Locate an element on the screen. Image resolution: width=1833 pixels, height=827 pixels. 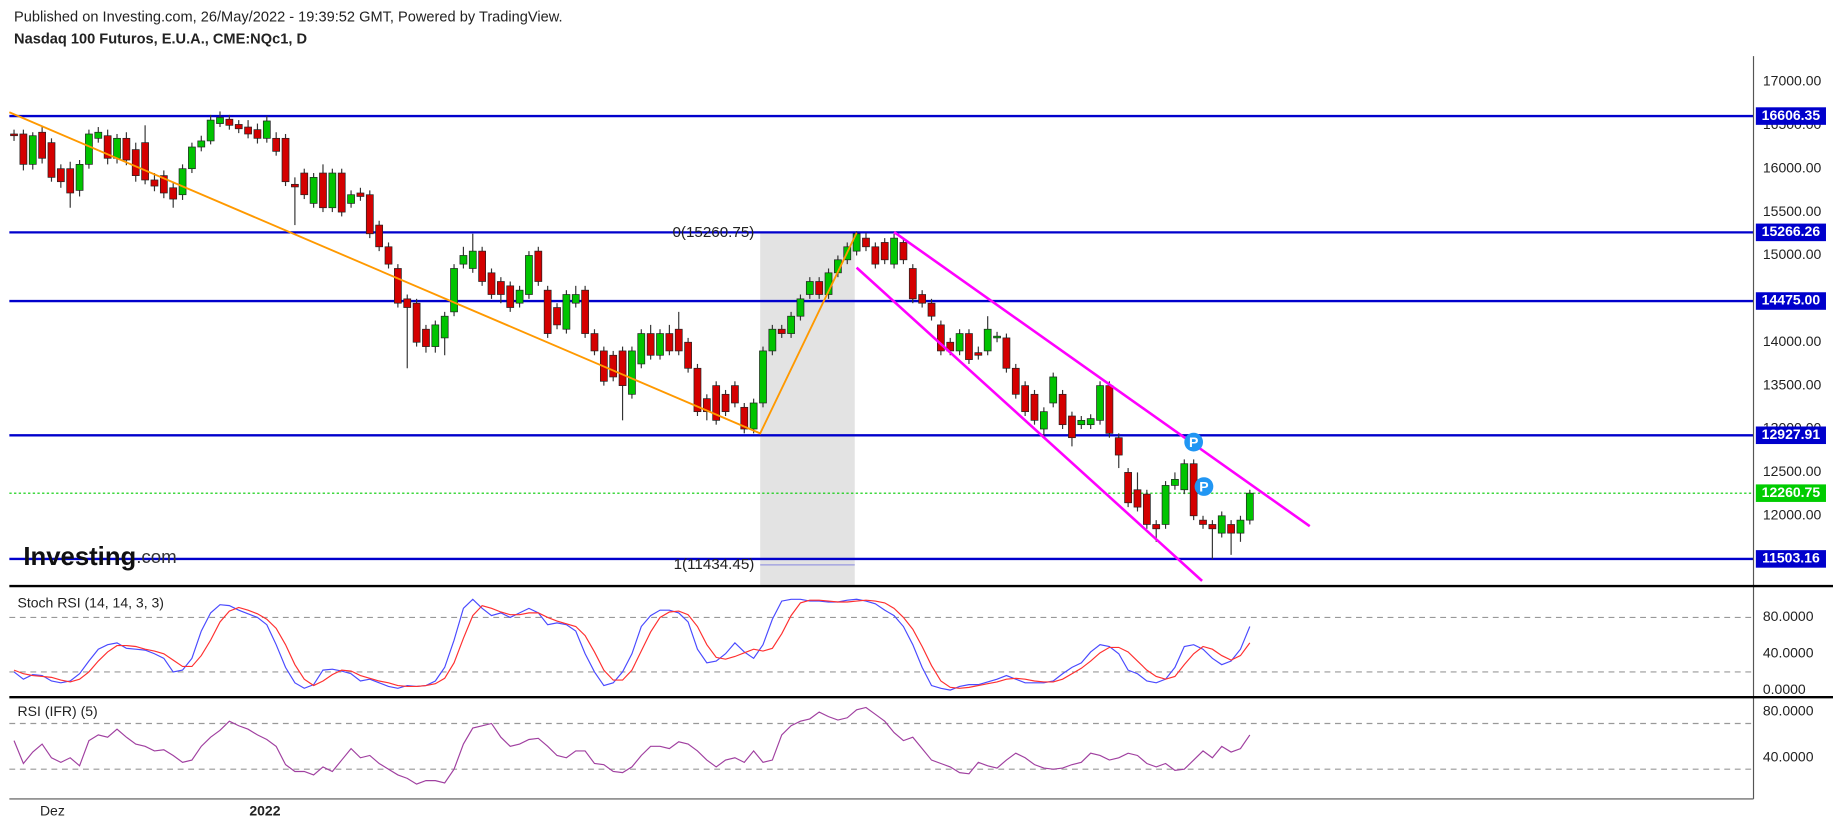
y-tick-label: 40.0000 is located at coordinates (1788, 652).